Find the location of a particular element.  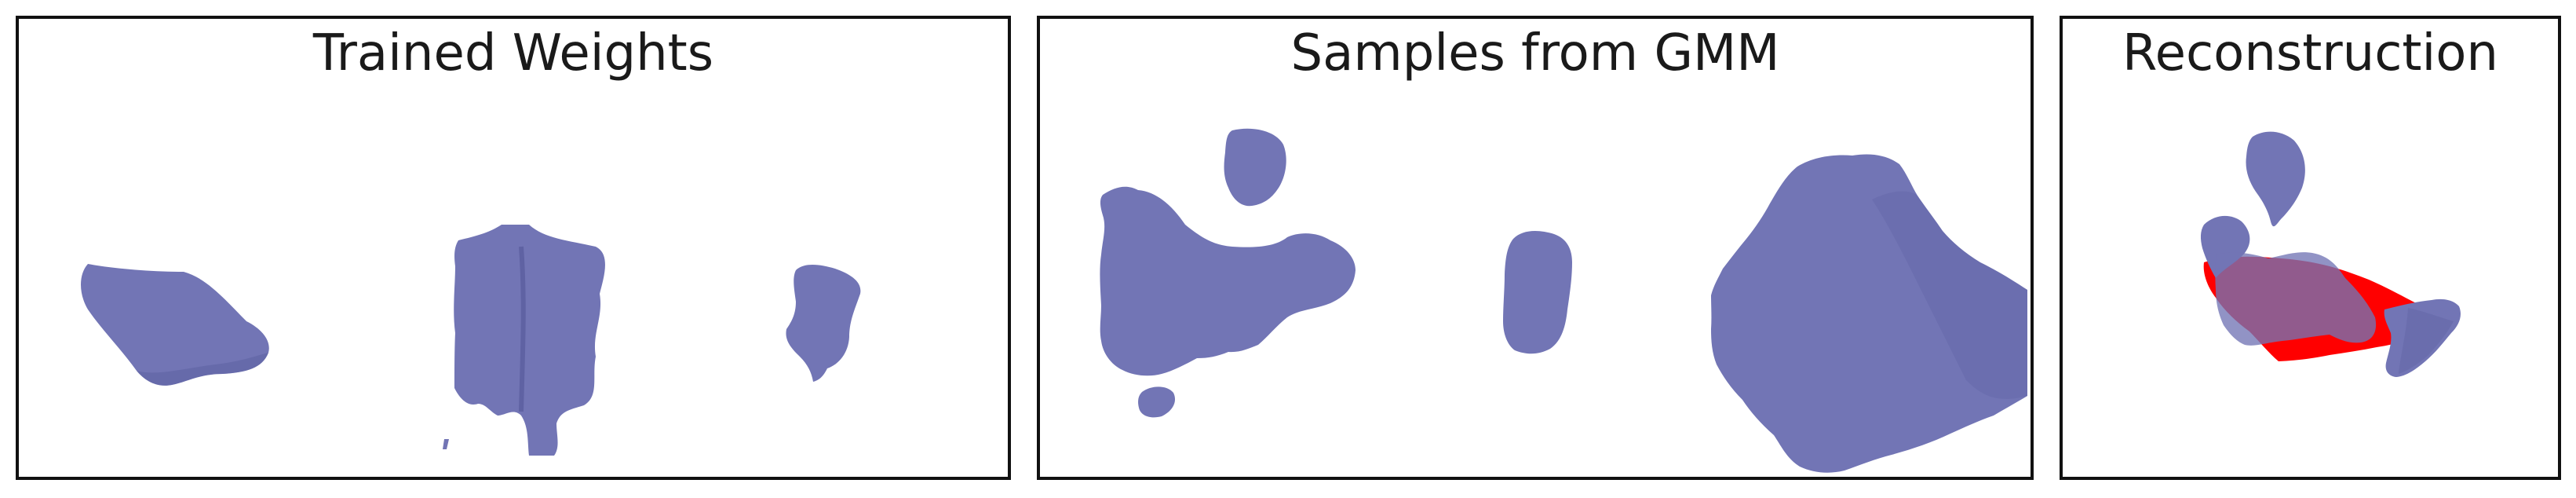

sample-blob-small is located at coordinates (1157, 402).